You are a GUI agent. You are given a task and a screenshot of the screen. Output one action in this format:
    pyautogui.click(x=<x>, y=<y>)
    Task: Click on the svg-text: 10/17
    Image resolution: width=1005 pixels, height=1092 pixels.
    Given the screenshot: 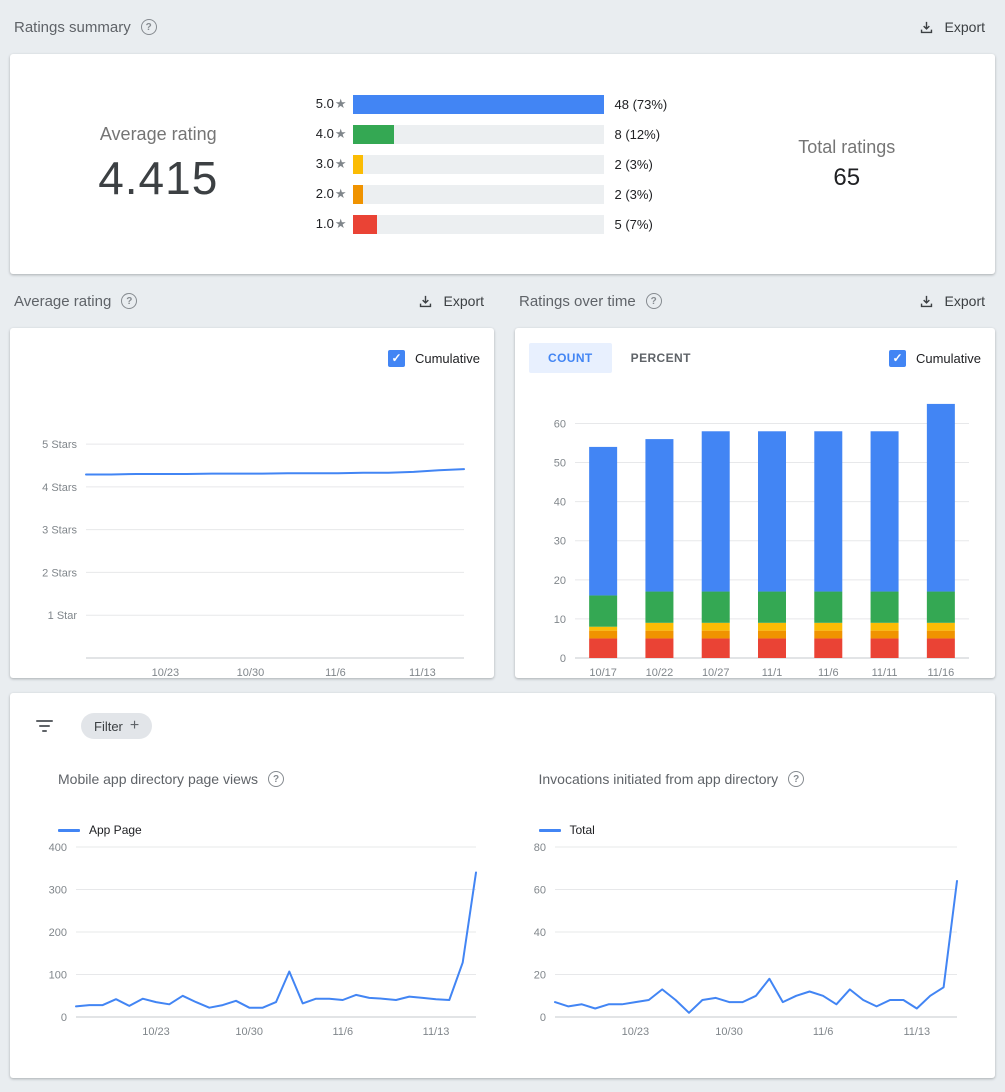 What is the action you would take?
    pyautogui.click(x=603, y=673)
    